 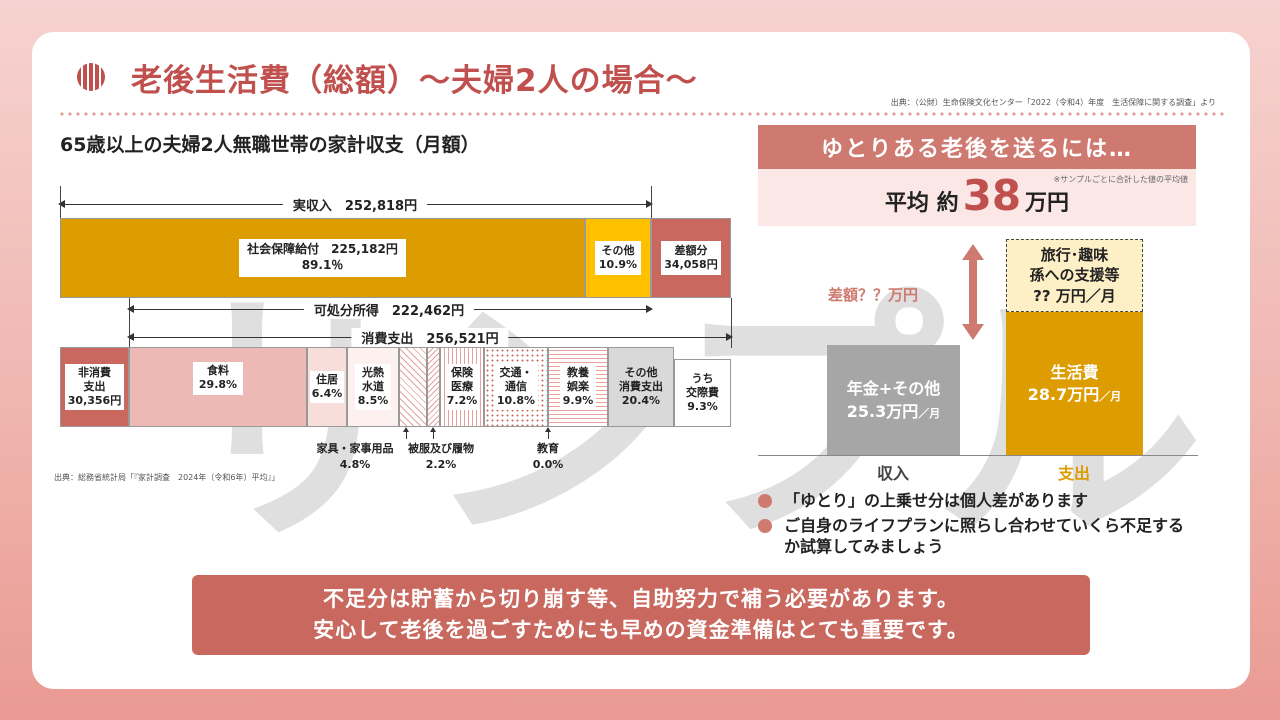 I want to click on yutori-unit: 万円, so click(x=1047, y=203).